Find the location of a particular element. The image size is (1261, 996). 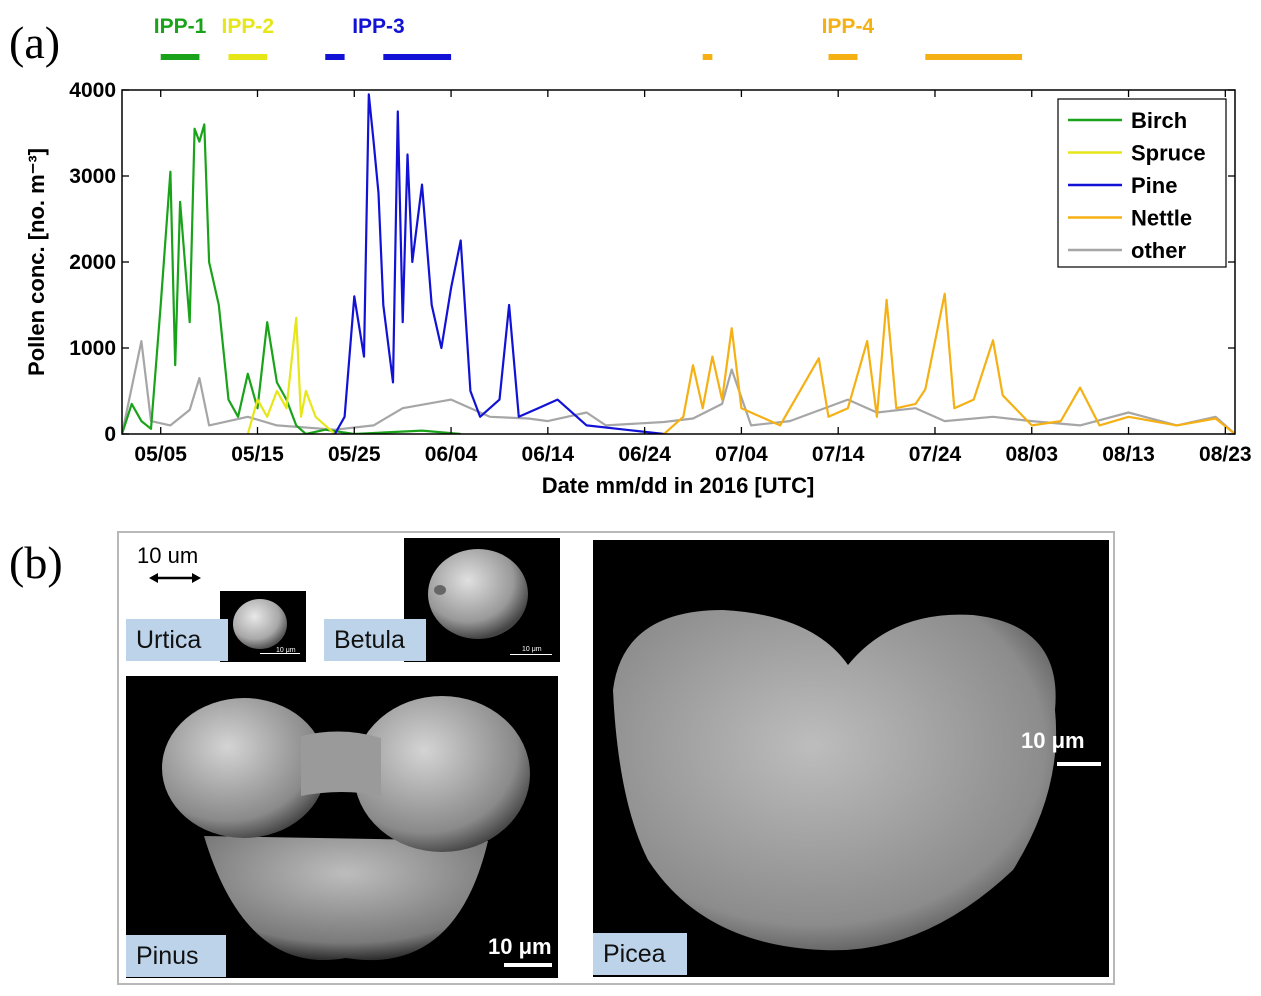

x-tick-label: 08/03 is located at coordinates (1031, 454).